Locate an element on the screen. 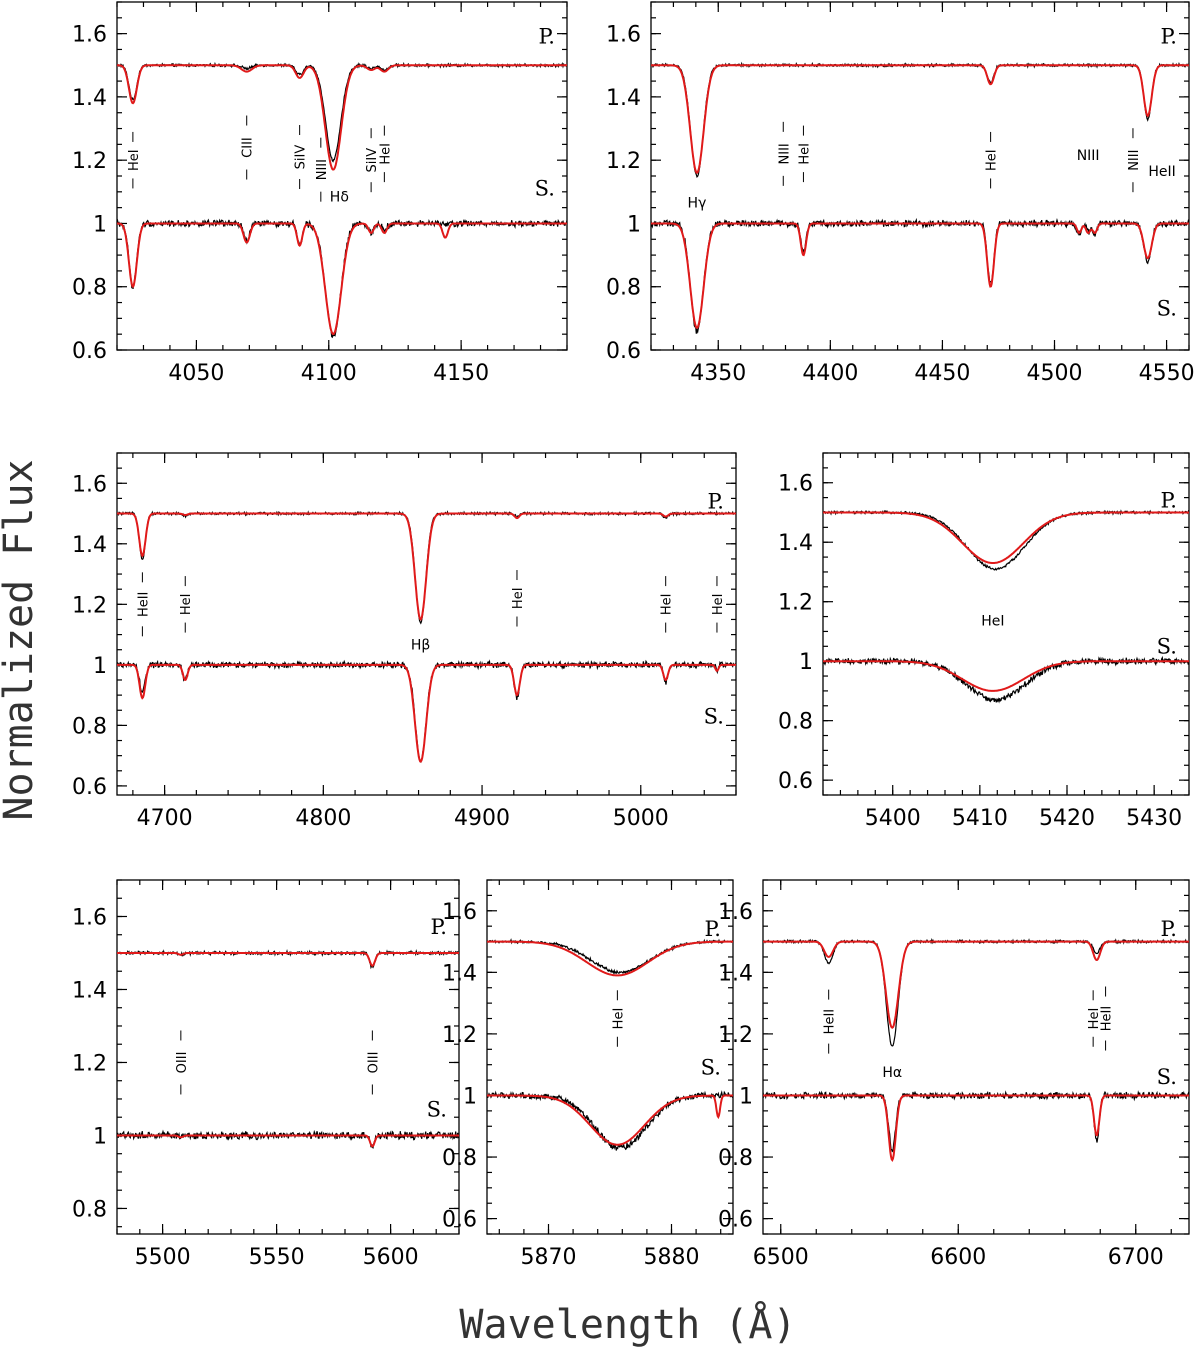  x-tick-label: 5880 is located at coordinates (672, 1257).